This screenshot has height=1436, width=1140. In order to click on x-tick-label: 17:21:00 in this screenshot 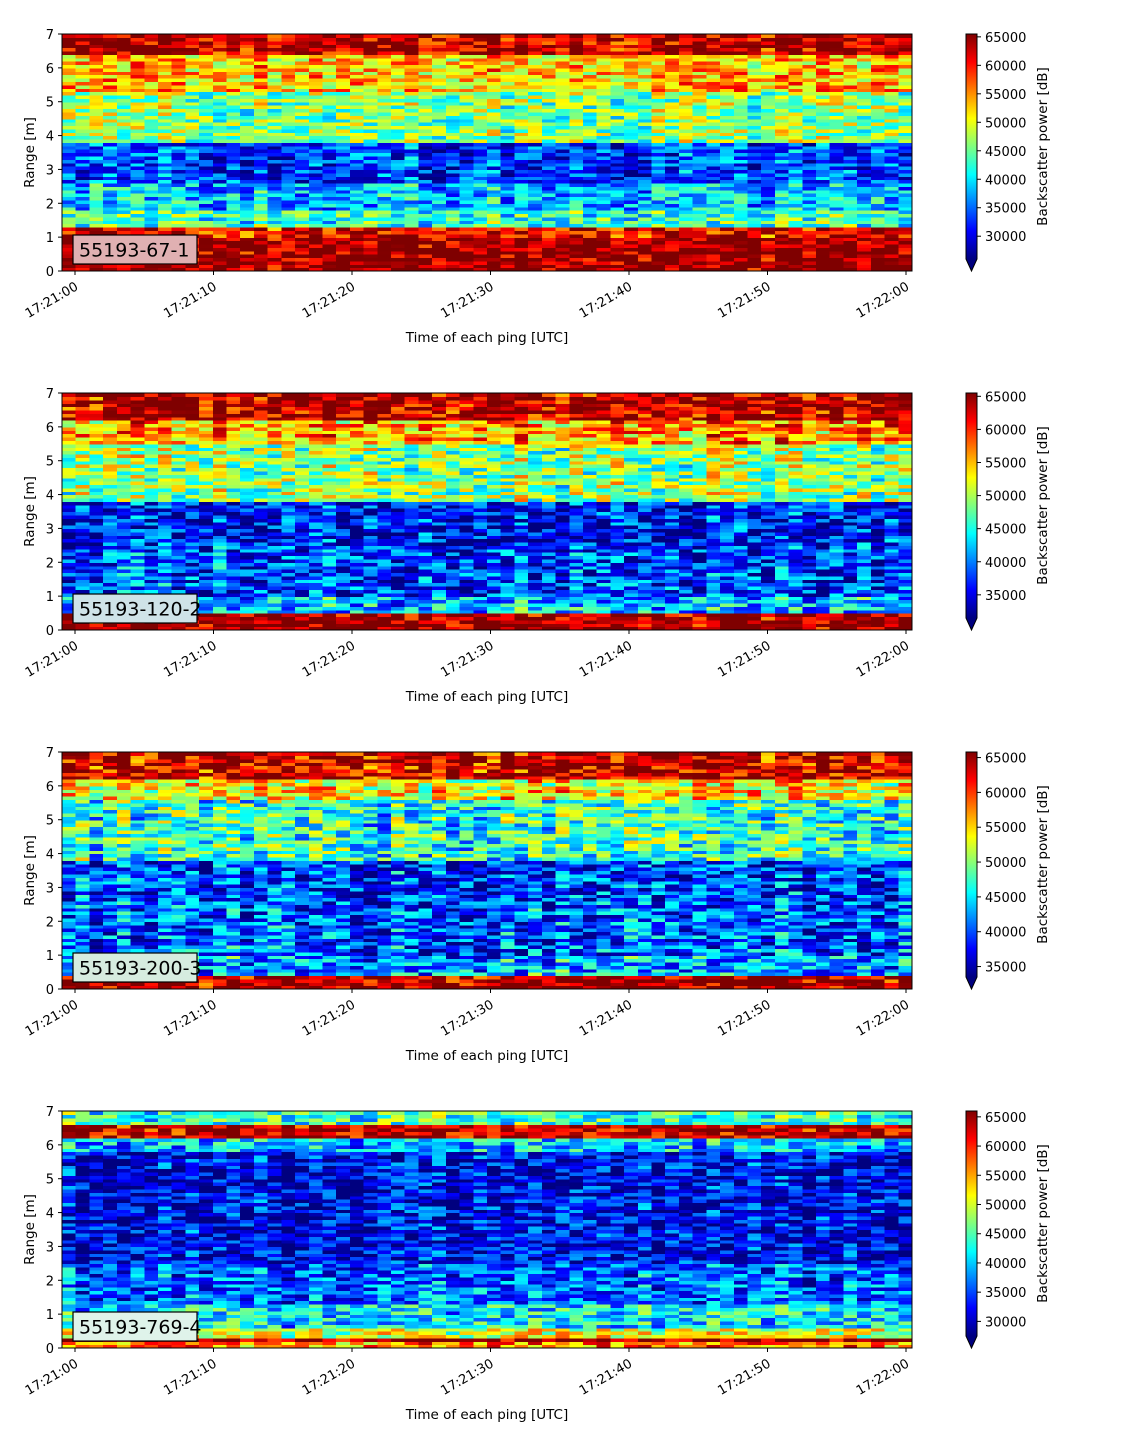, I will do `click(52, 300)`.